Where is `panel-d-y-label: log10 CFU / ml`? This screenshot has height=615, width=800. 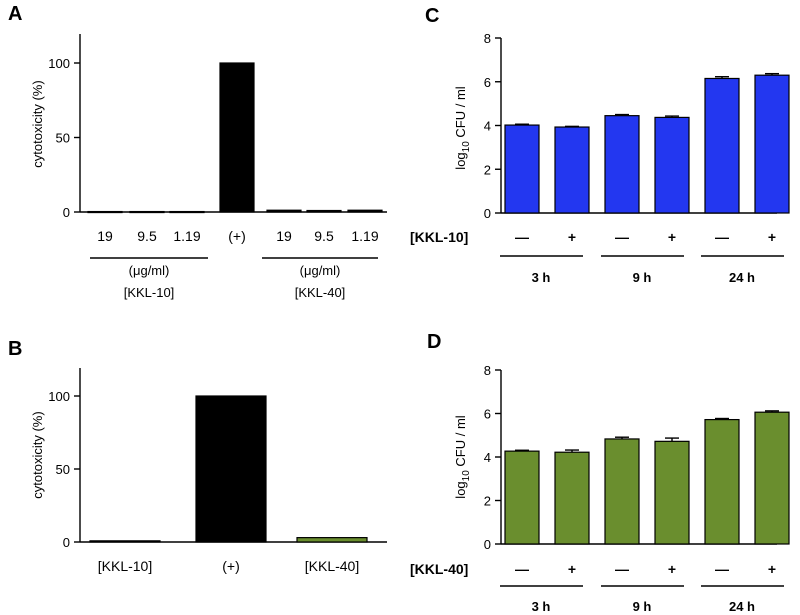
panel-d-y-label: log10 CFU / ml is located at coordinates (462, 456).